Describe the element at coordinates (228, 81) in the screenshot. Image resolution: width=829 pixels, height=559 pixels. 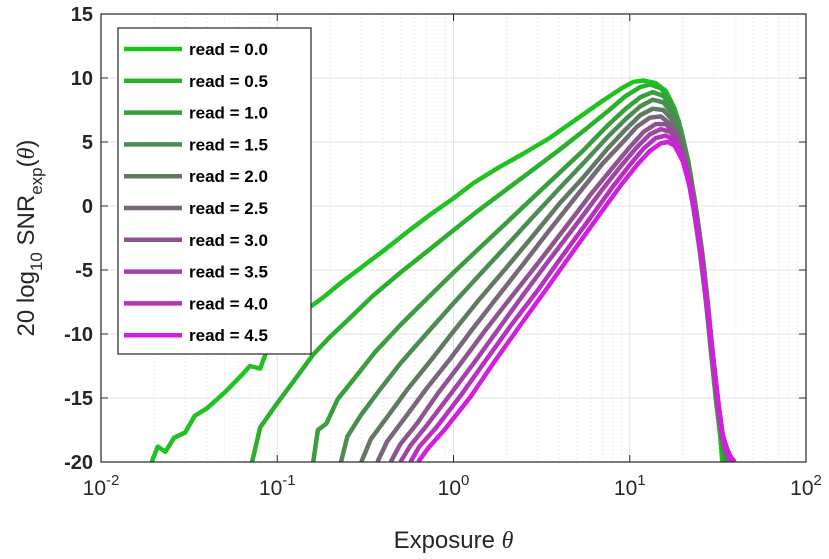
I see `legend-label: read = 0.5` at that location.